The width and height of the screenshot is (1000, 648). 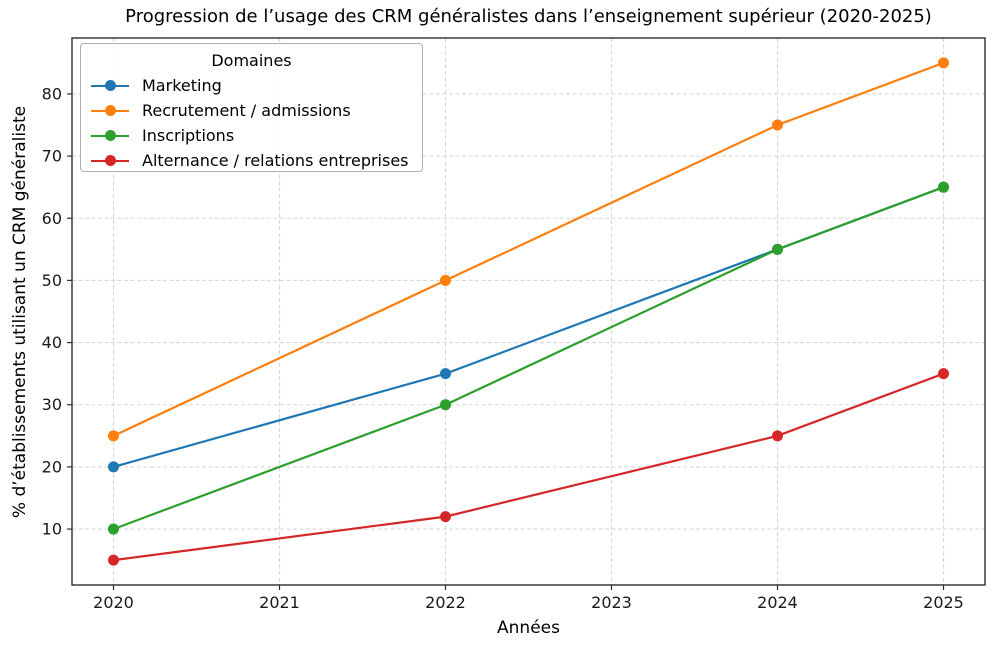 What do you see at coordinates (52, 93) in the screenshot?
I see `y-tick-label: 80` at bounding box center [52, 93].